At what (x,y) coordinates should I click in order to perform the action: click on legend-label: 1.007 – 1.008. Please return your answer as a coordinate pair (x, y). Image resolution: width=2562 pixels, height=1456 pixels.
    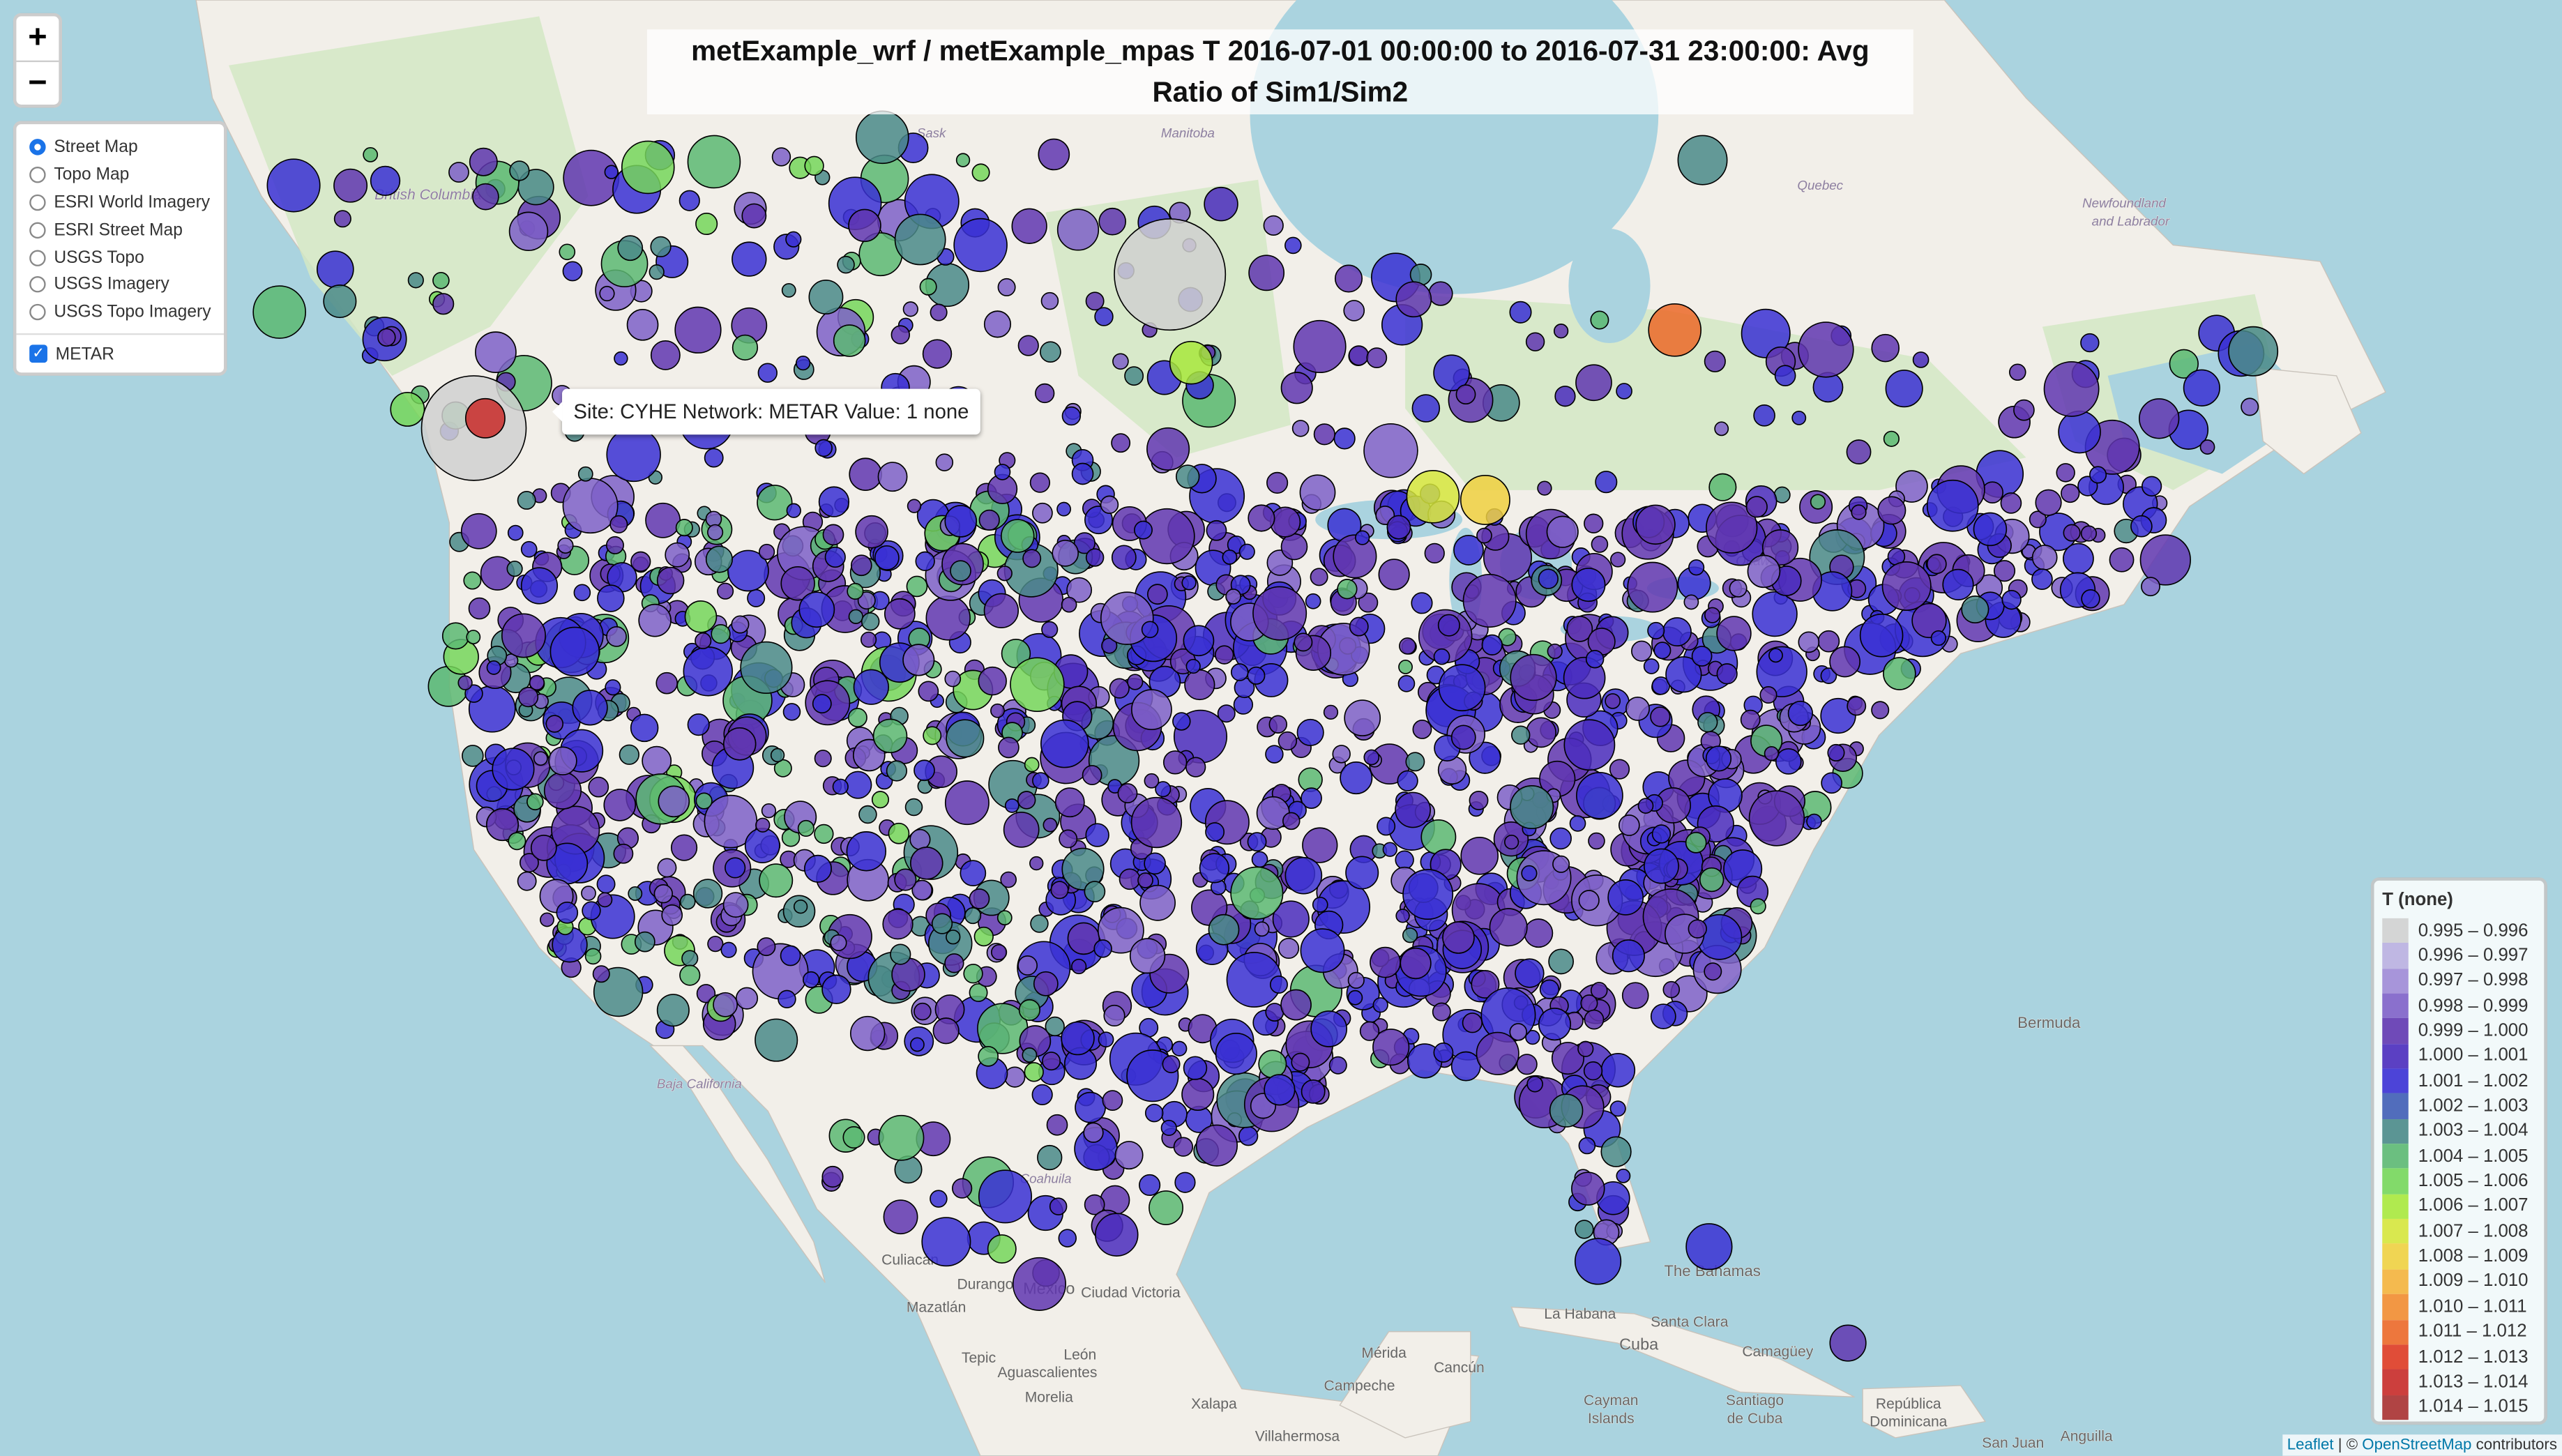
    Looking at the image, I should click on (2473, 1232).